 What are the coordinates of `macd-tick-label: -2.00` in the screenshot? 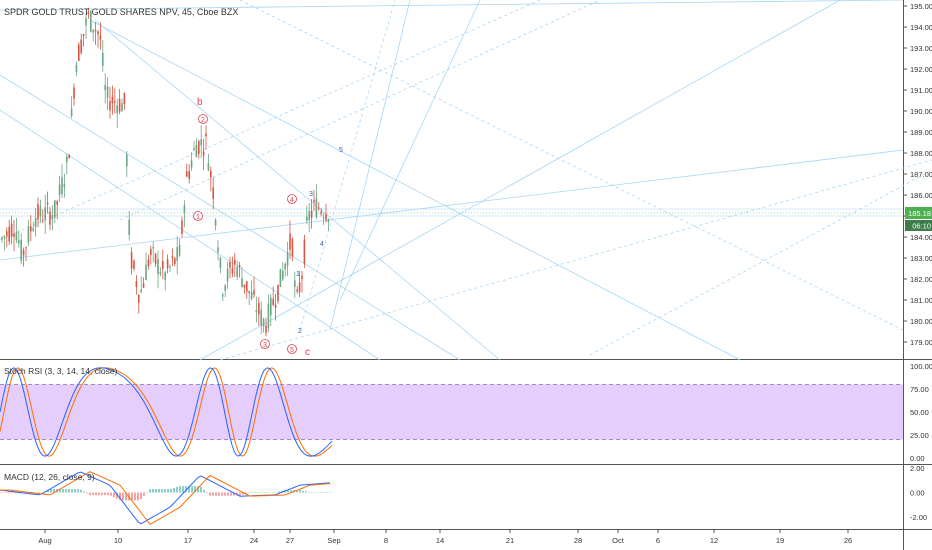 It's located at (918, 517).